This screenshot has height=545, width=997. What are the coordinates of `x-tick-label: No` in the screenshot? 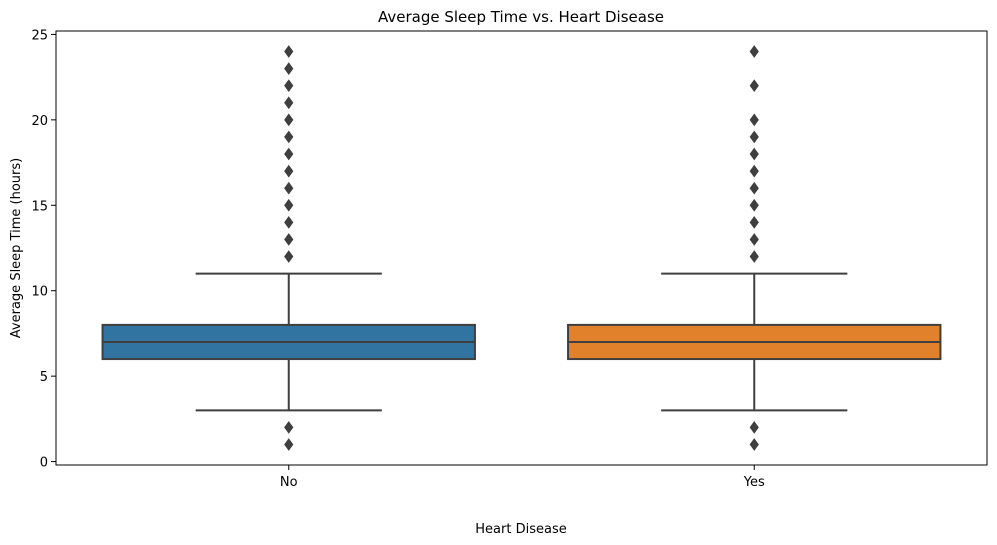 It's located at (289, 482).